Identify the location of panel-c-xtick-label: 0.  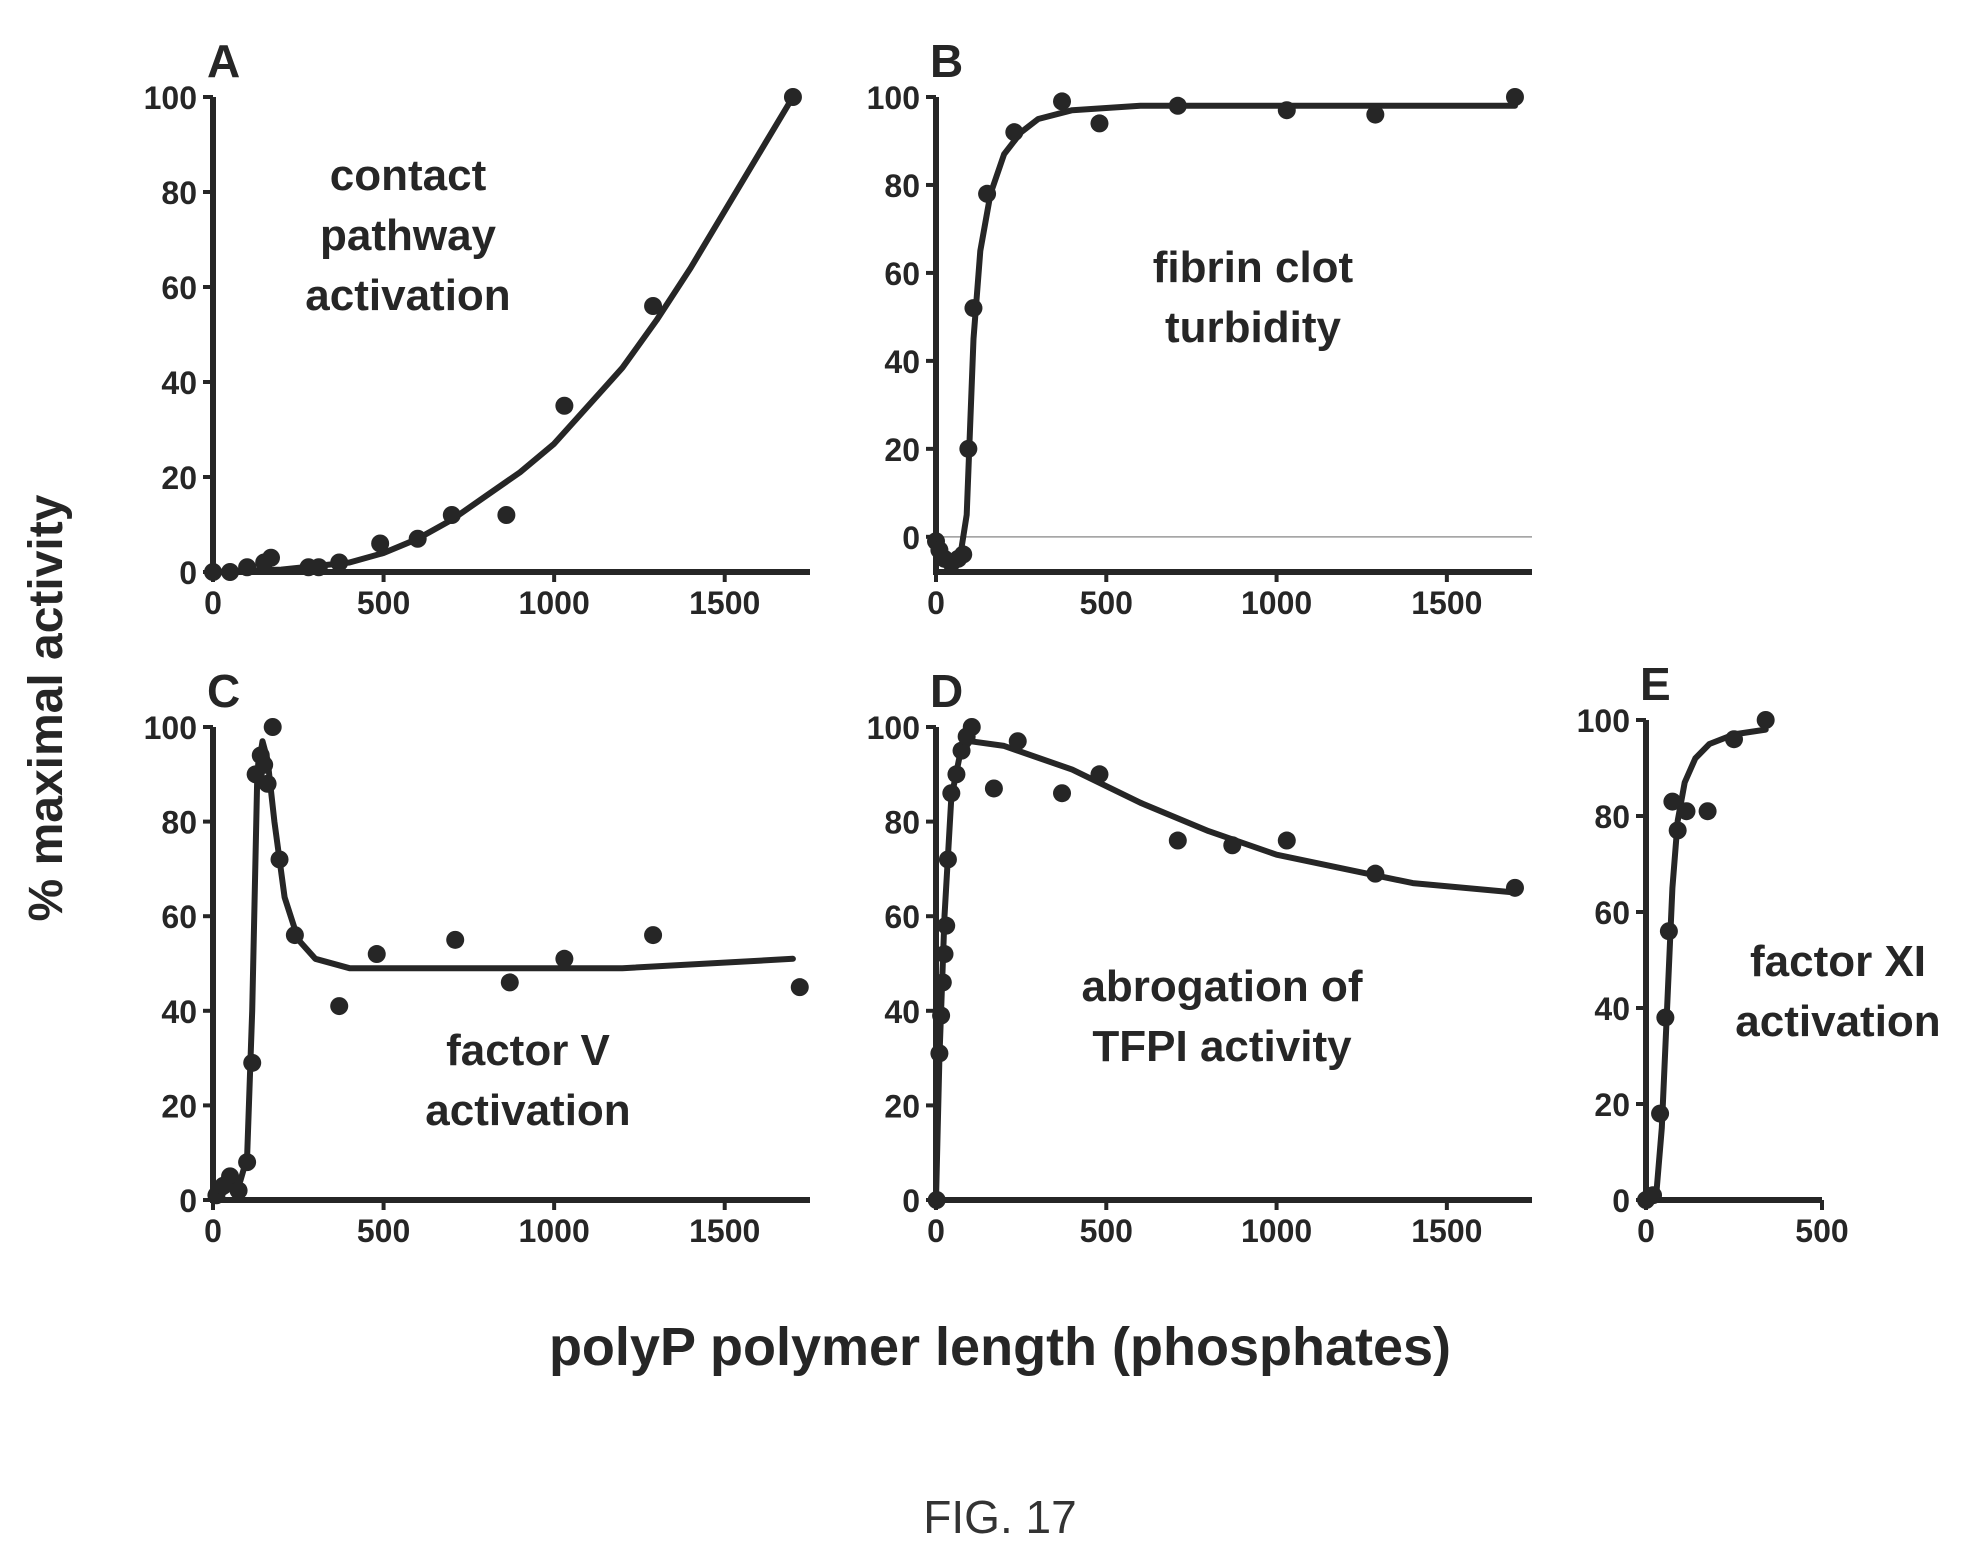
(213, 1231).